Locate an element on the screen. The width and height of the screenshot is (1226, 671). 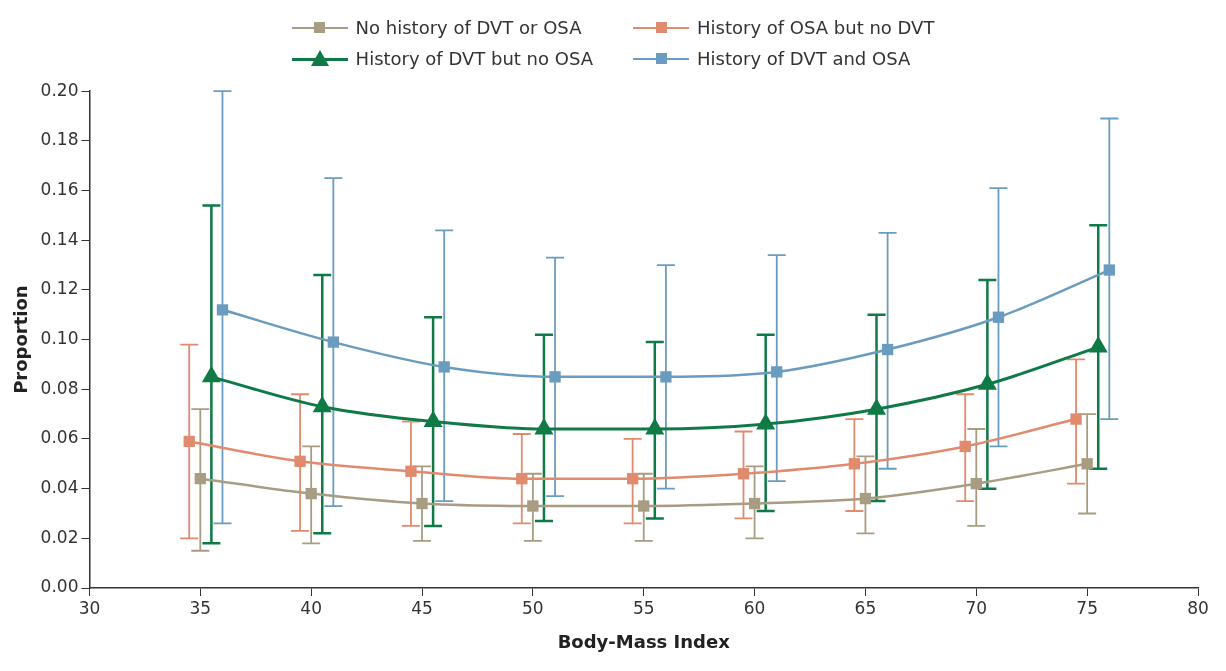
x-tick-label: 75 is located at coordinates (1087, 607).